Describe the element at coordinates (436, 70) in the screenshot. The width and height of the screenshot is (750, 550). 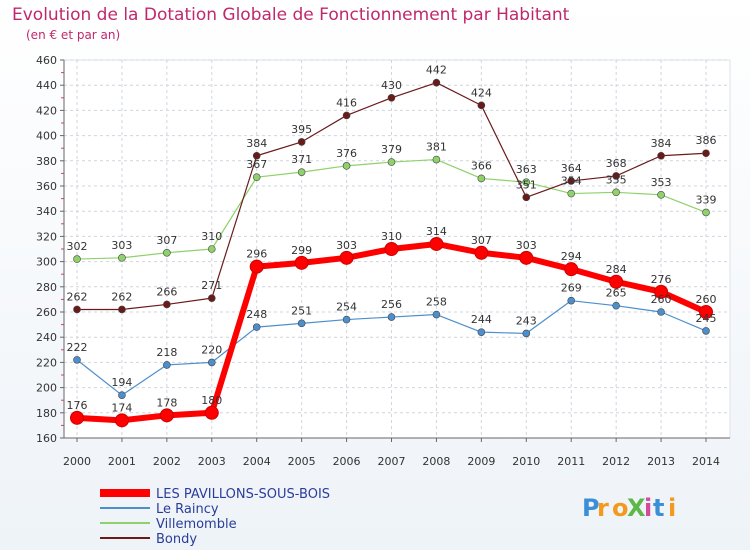
I see `data-label-3: 442` at that location.